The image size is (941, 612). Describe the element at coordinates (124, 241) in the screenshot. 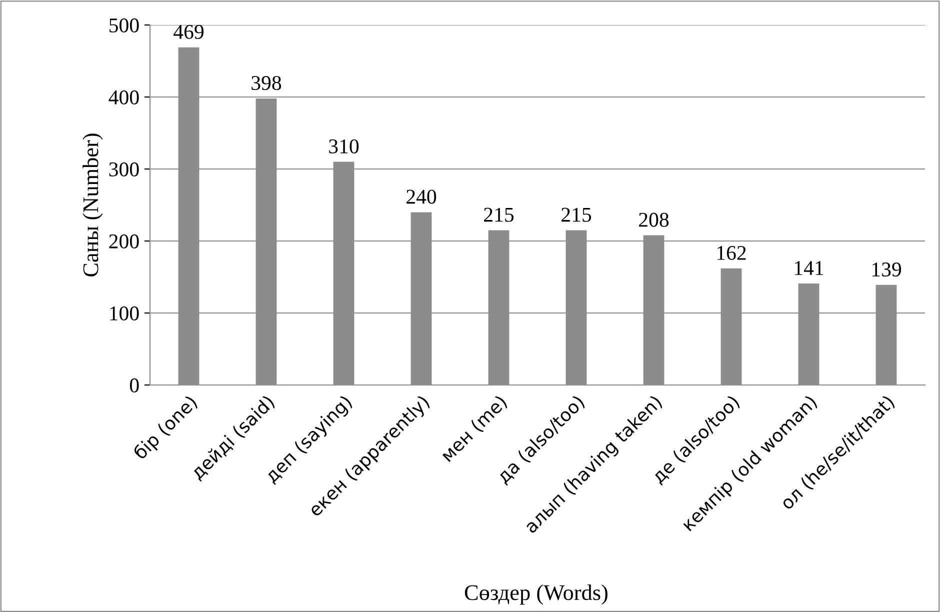

I see `y-tick-label: 200` at that location.